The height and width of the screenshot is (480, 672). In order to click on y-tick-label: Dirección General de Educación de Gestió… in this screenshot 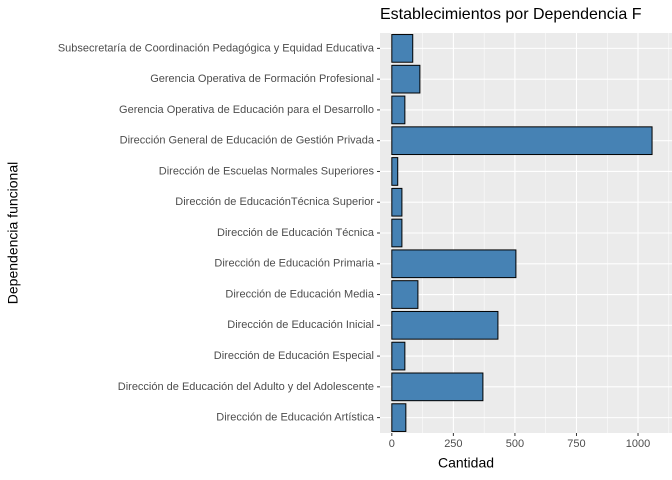, I will do `click(247, 141)`.